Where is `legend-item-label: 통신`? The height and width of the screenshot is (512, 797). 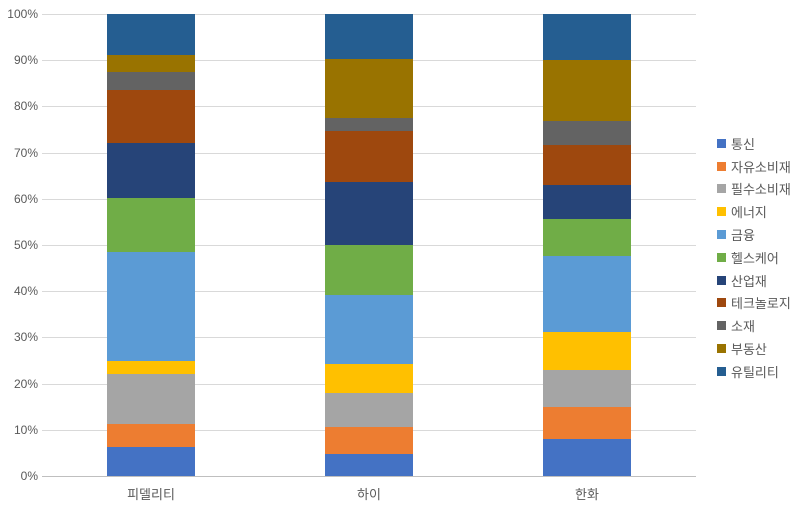
legend-item-label: 통신 is located at coordinates (743, 144).